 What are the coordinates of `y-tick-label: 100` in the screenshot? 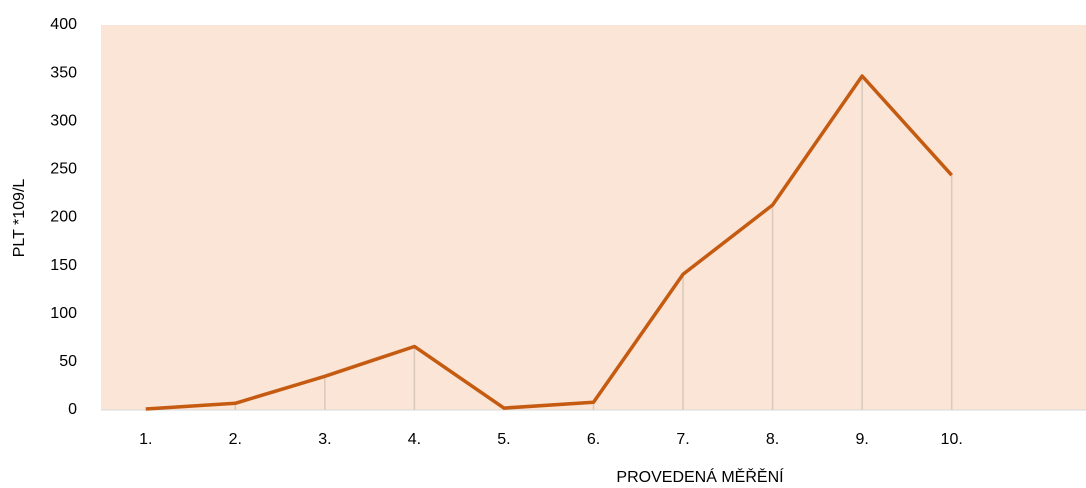 It's located at (63, 313).